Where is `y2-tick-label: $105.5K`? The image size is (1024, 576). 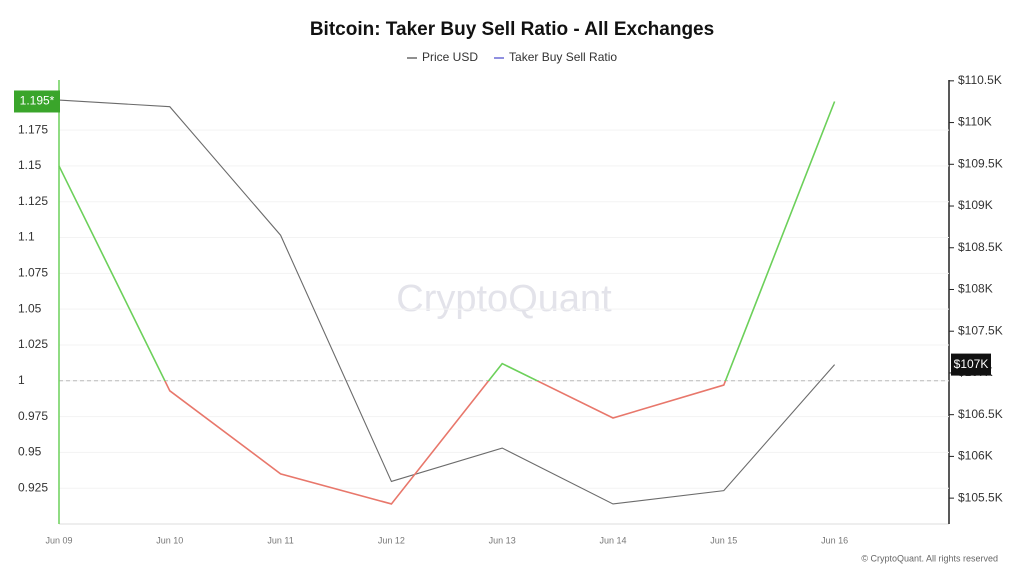
y2-tick-label: $105.5K is located at coordinates (980, 497).